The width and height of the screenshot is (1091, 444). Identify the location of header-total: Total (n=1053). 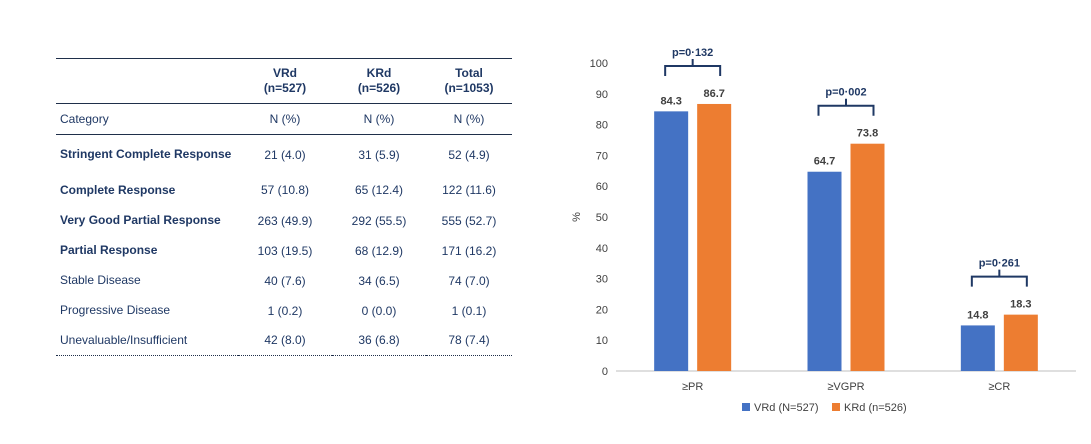
(469, 81).